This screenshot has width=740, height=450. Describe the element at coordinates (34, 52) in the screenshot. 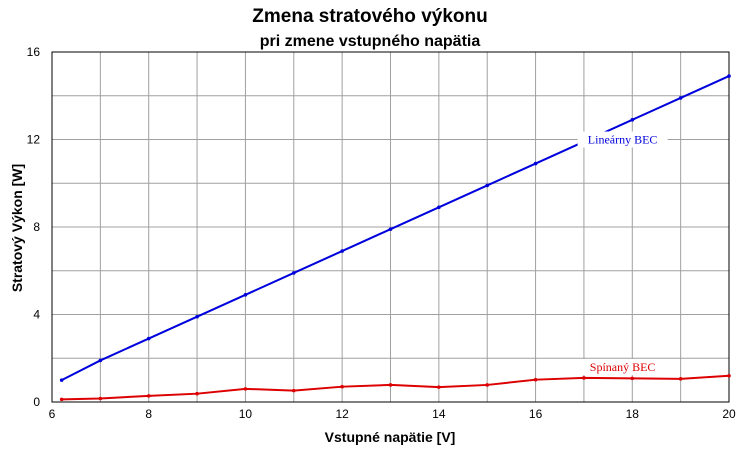

I see `y-tick-label: 16` at that location.